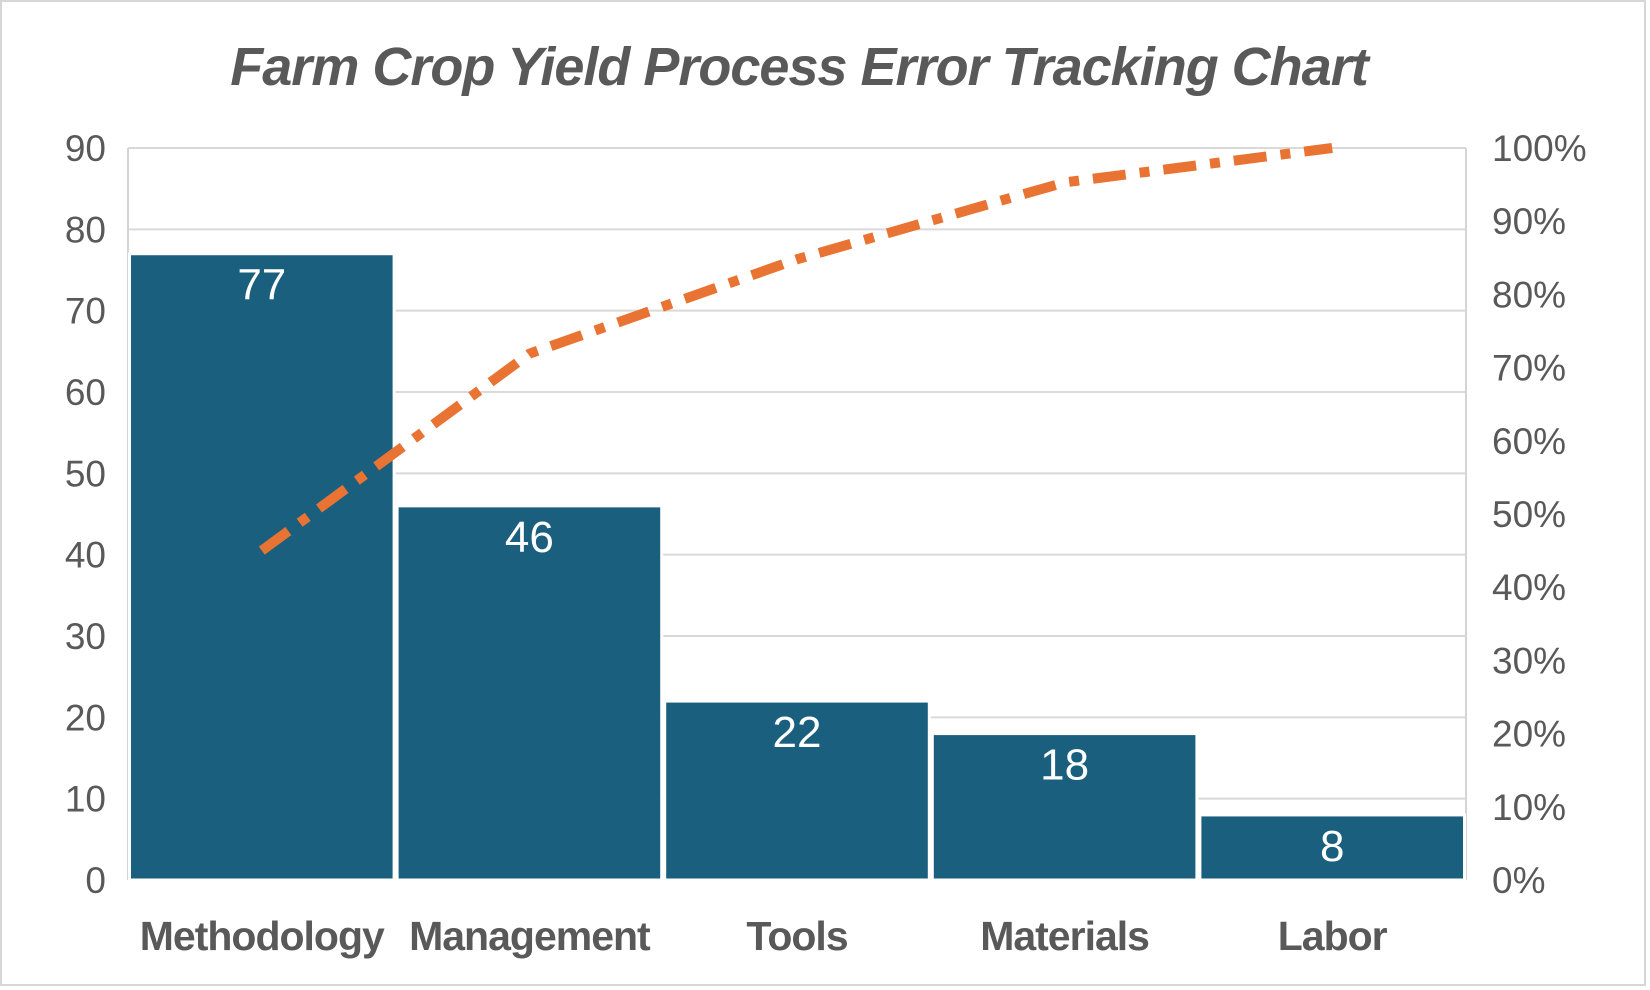  I want to click on bar-data-label: 8, so click(1332, 846).